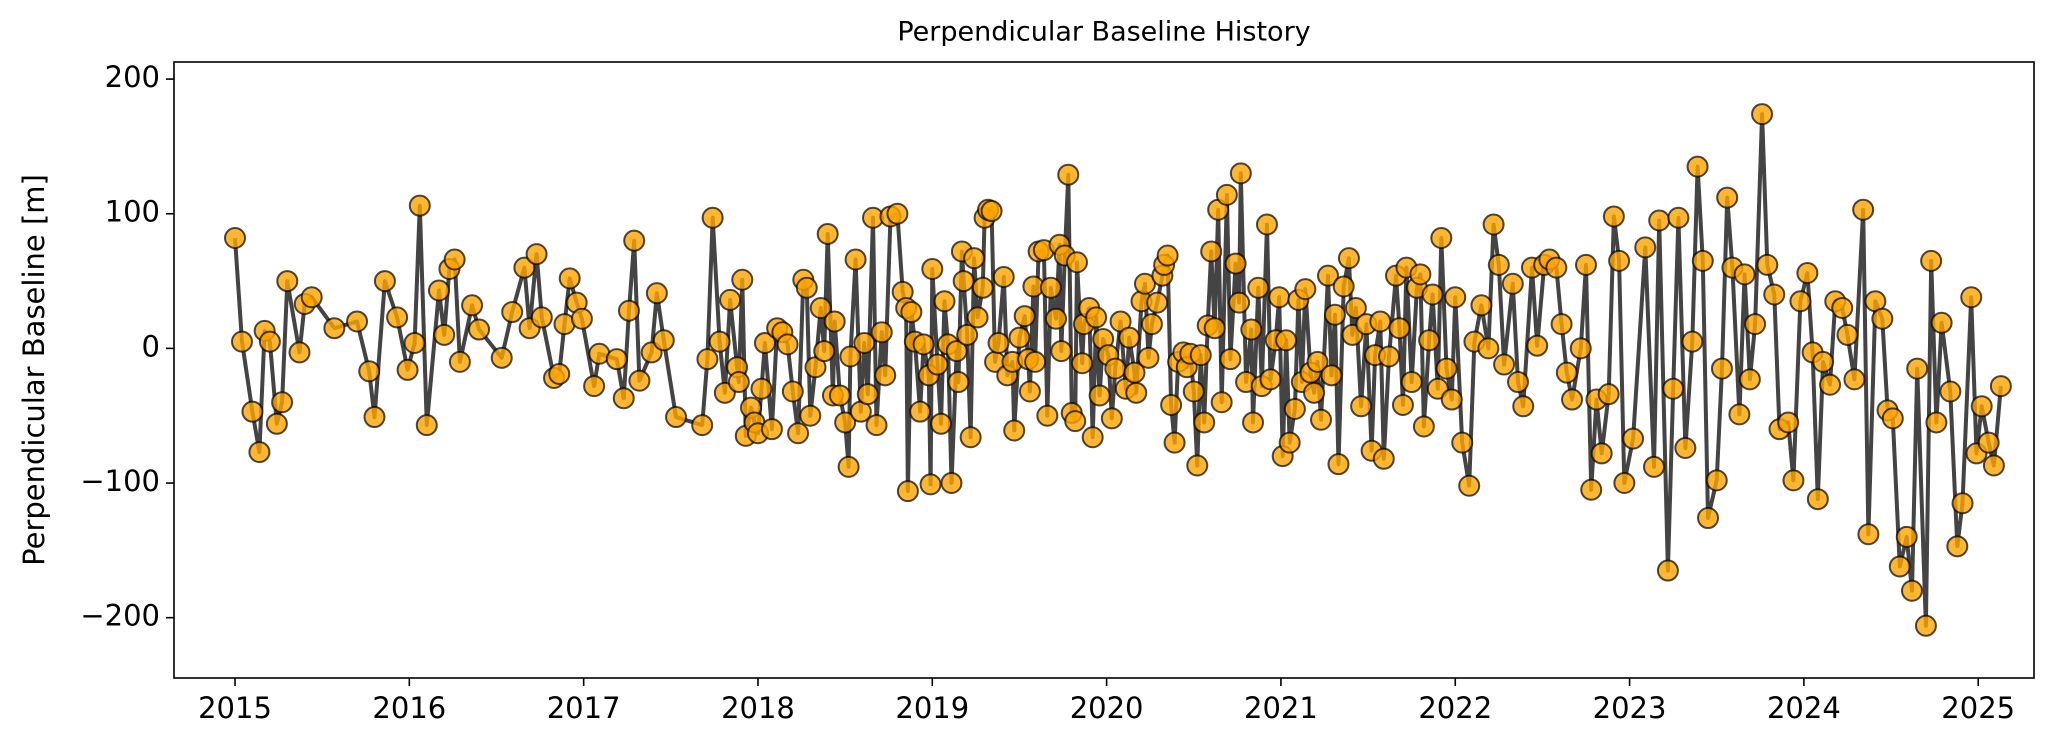 This screenshot has height=750, width=2055. What do you see at coordinates (151, 346) in the screenshot?
I see `y-tick-label: 0` at bounding box center [151, 346].